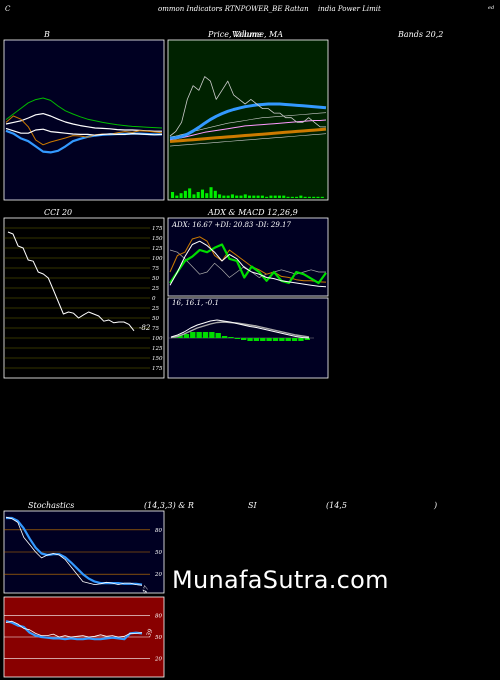 This screenshot has width=500, height=680. I want to click on cci-tick-label: 50, so click(155, 279).